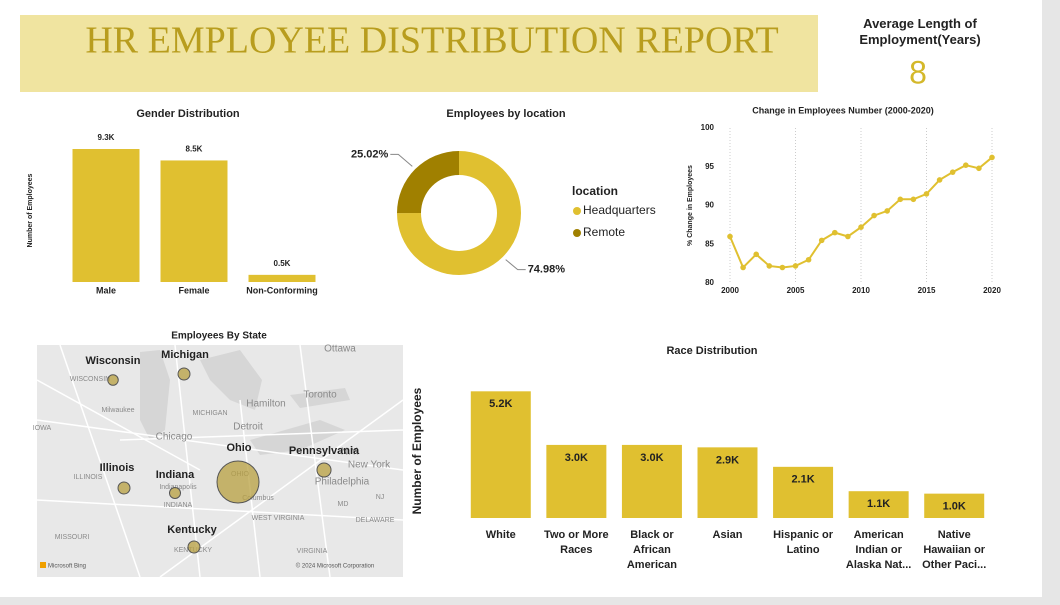  What do you see at coordinates (419, 53) in the screenshot?
I see `title-banner` at bounding box center [419, 53].